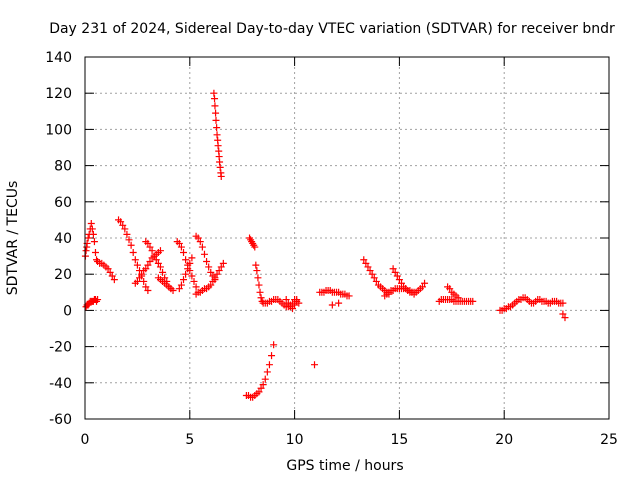 This screenshot has width=640, height=480. I want to click on y-axis-label: SDTVAR / TECUs, so click(13, 238).